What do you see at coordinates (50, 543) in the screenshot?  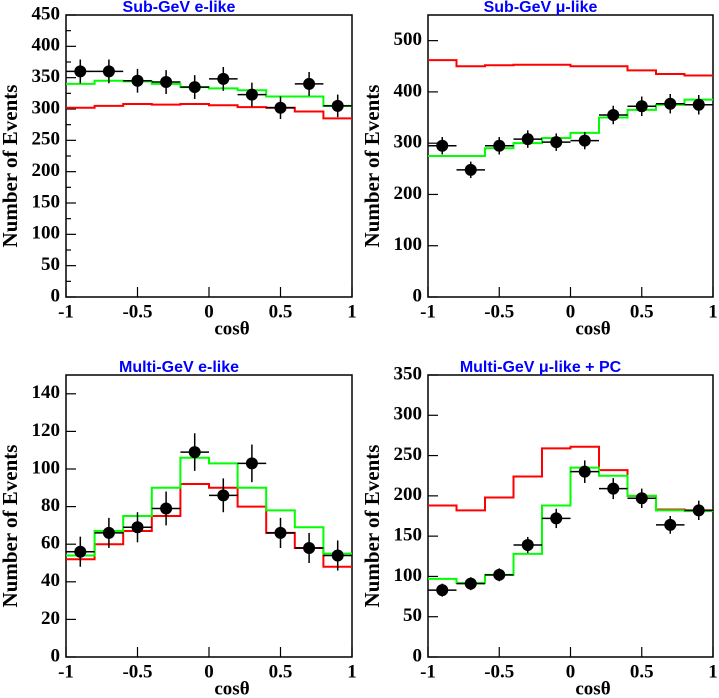 I see `y-tick-label: 60` at bounding box center [50, 543].